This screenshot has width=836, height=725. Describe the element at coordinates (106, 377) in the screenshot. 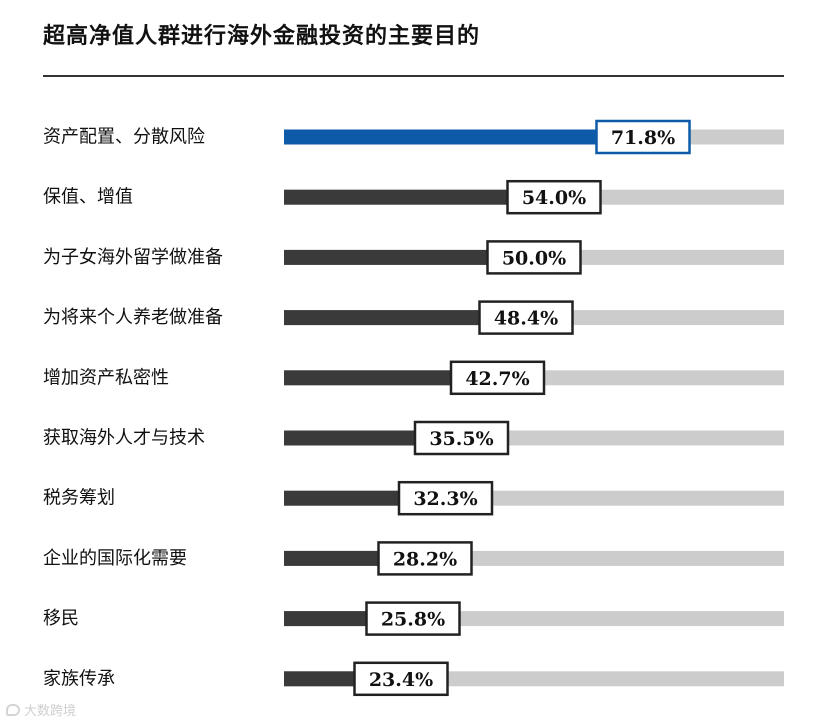

I see `category-label: 增加资产私密性` at that location.